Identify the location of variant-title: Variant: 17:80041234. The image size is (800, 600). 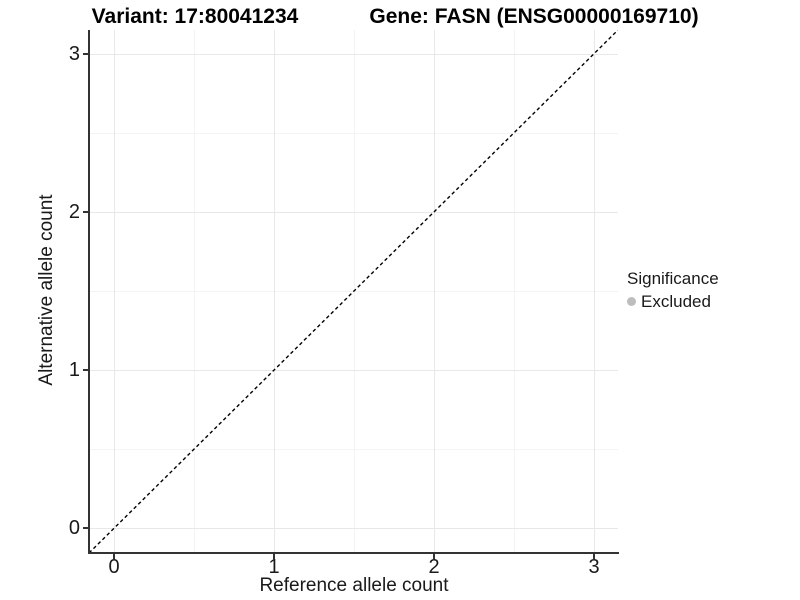
(195, 16).